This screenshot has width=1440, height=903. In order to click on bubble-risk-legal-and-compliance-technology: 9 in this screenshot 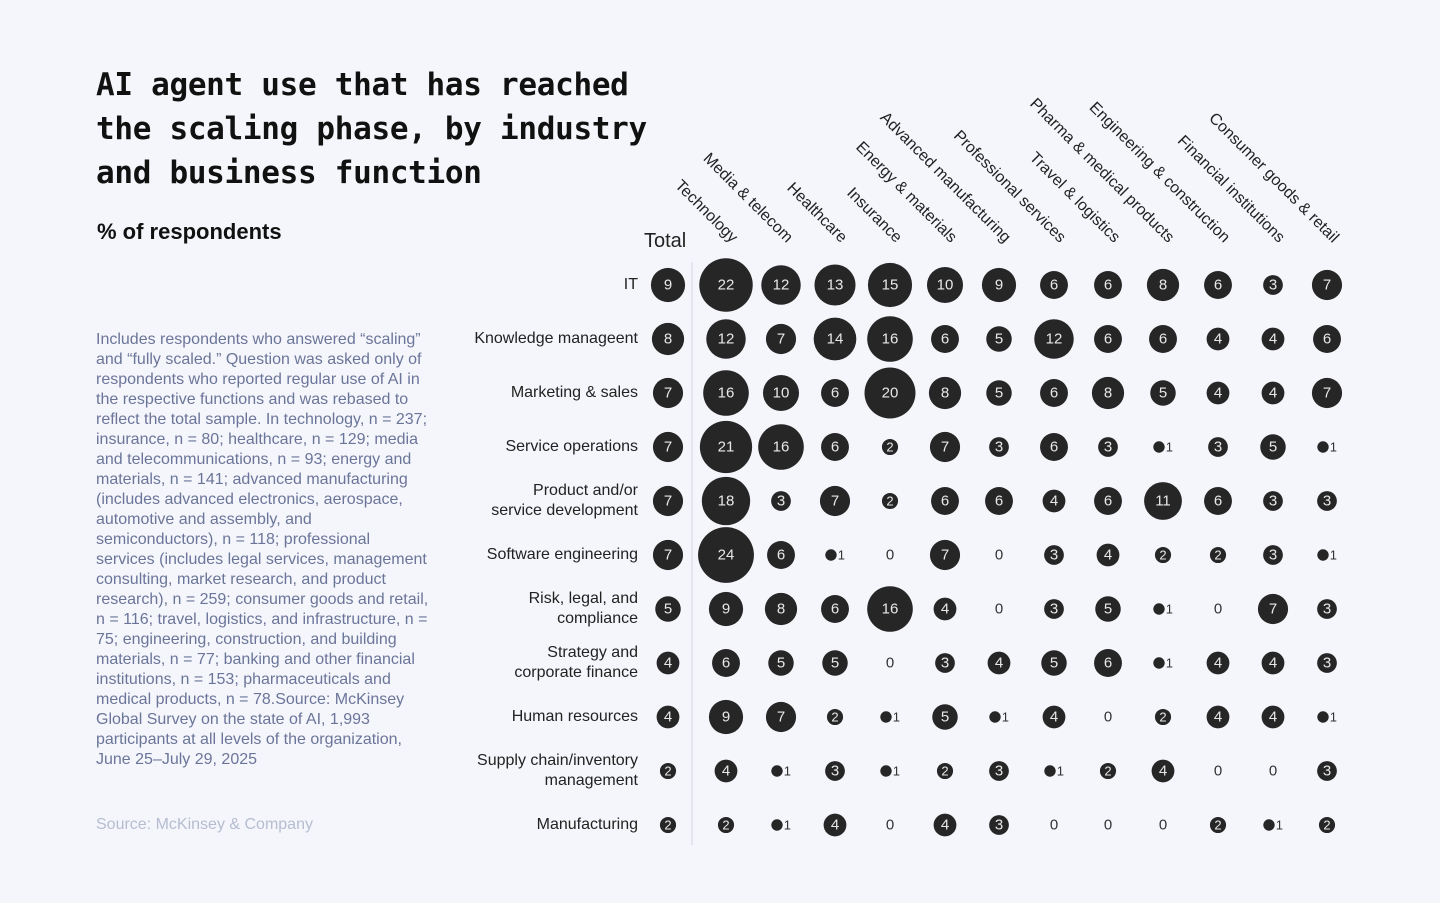, I will do `click(726, 609)`.